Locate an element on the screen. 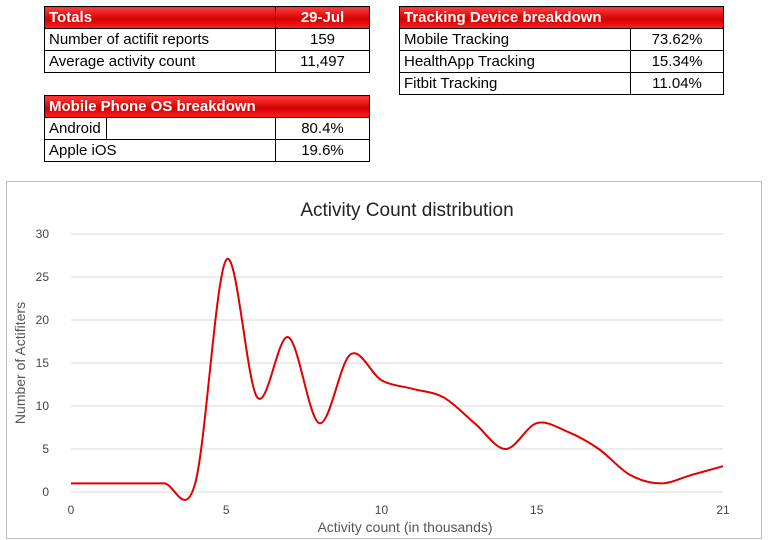  os-row-spacer is located at coordinates (191, 128).